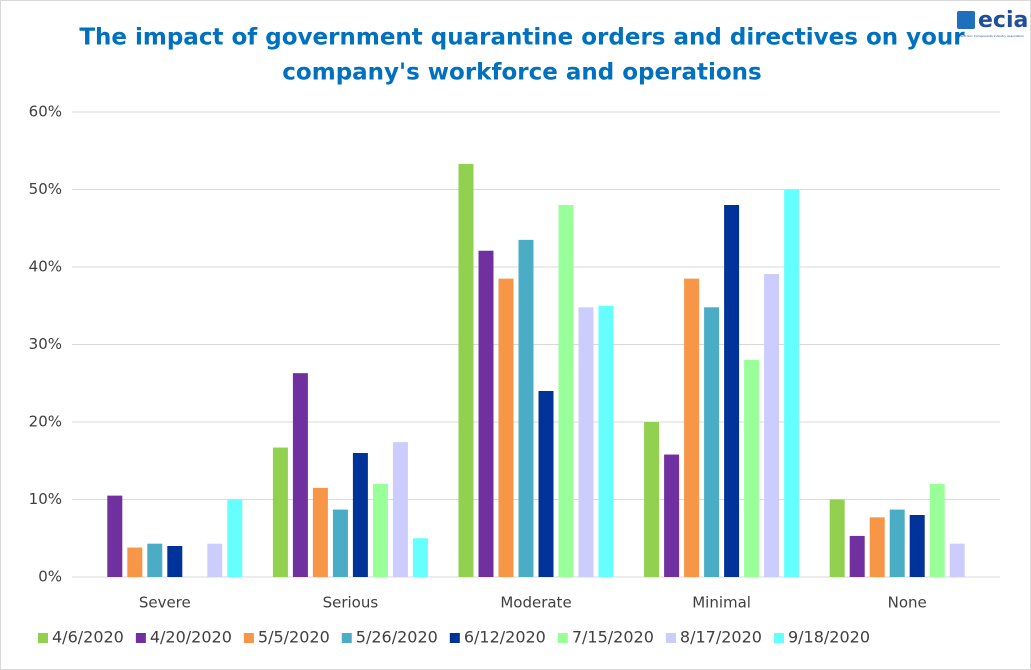  Describe the element at coordinates (829, 637) in the screenshot. I see `legend-label: 9/18/2020` at that location.